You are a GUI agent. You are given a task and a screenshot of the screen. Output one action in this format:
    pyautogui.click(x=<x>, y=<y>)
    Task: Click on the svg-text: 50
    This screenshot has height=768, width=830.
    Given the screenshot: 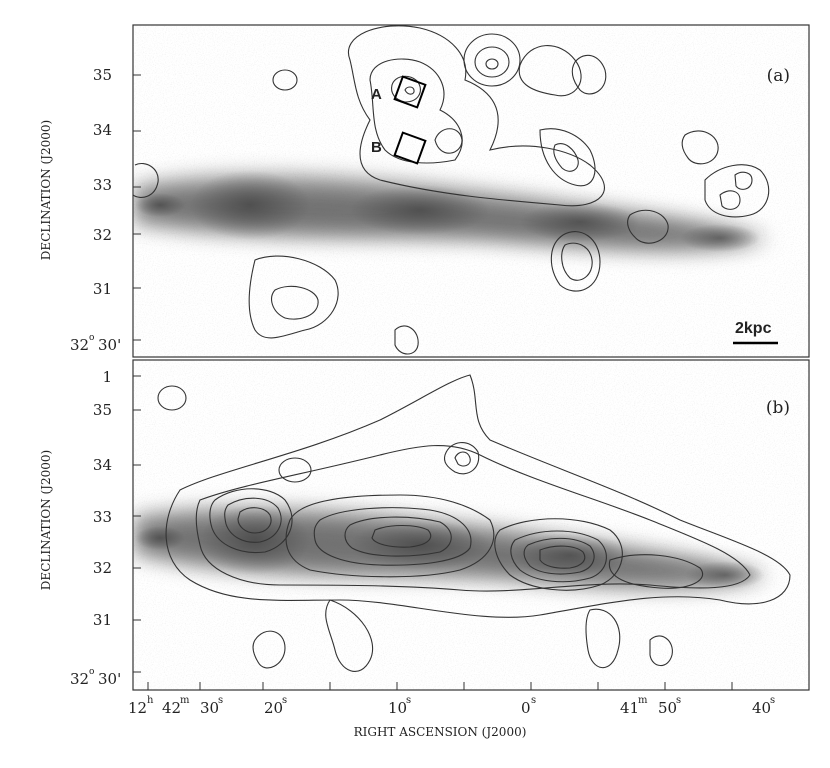 What is the action you would take?
    pyautogui.click(x=667, y=708)
    